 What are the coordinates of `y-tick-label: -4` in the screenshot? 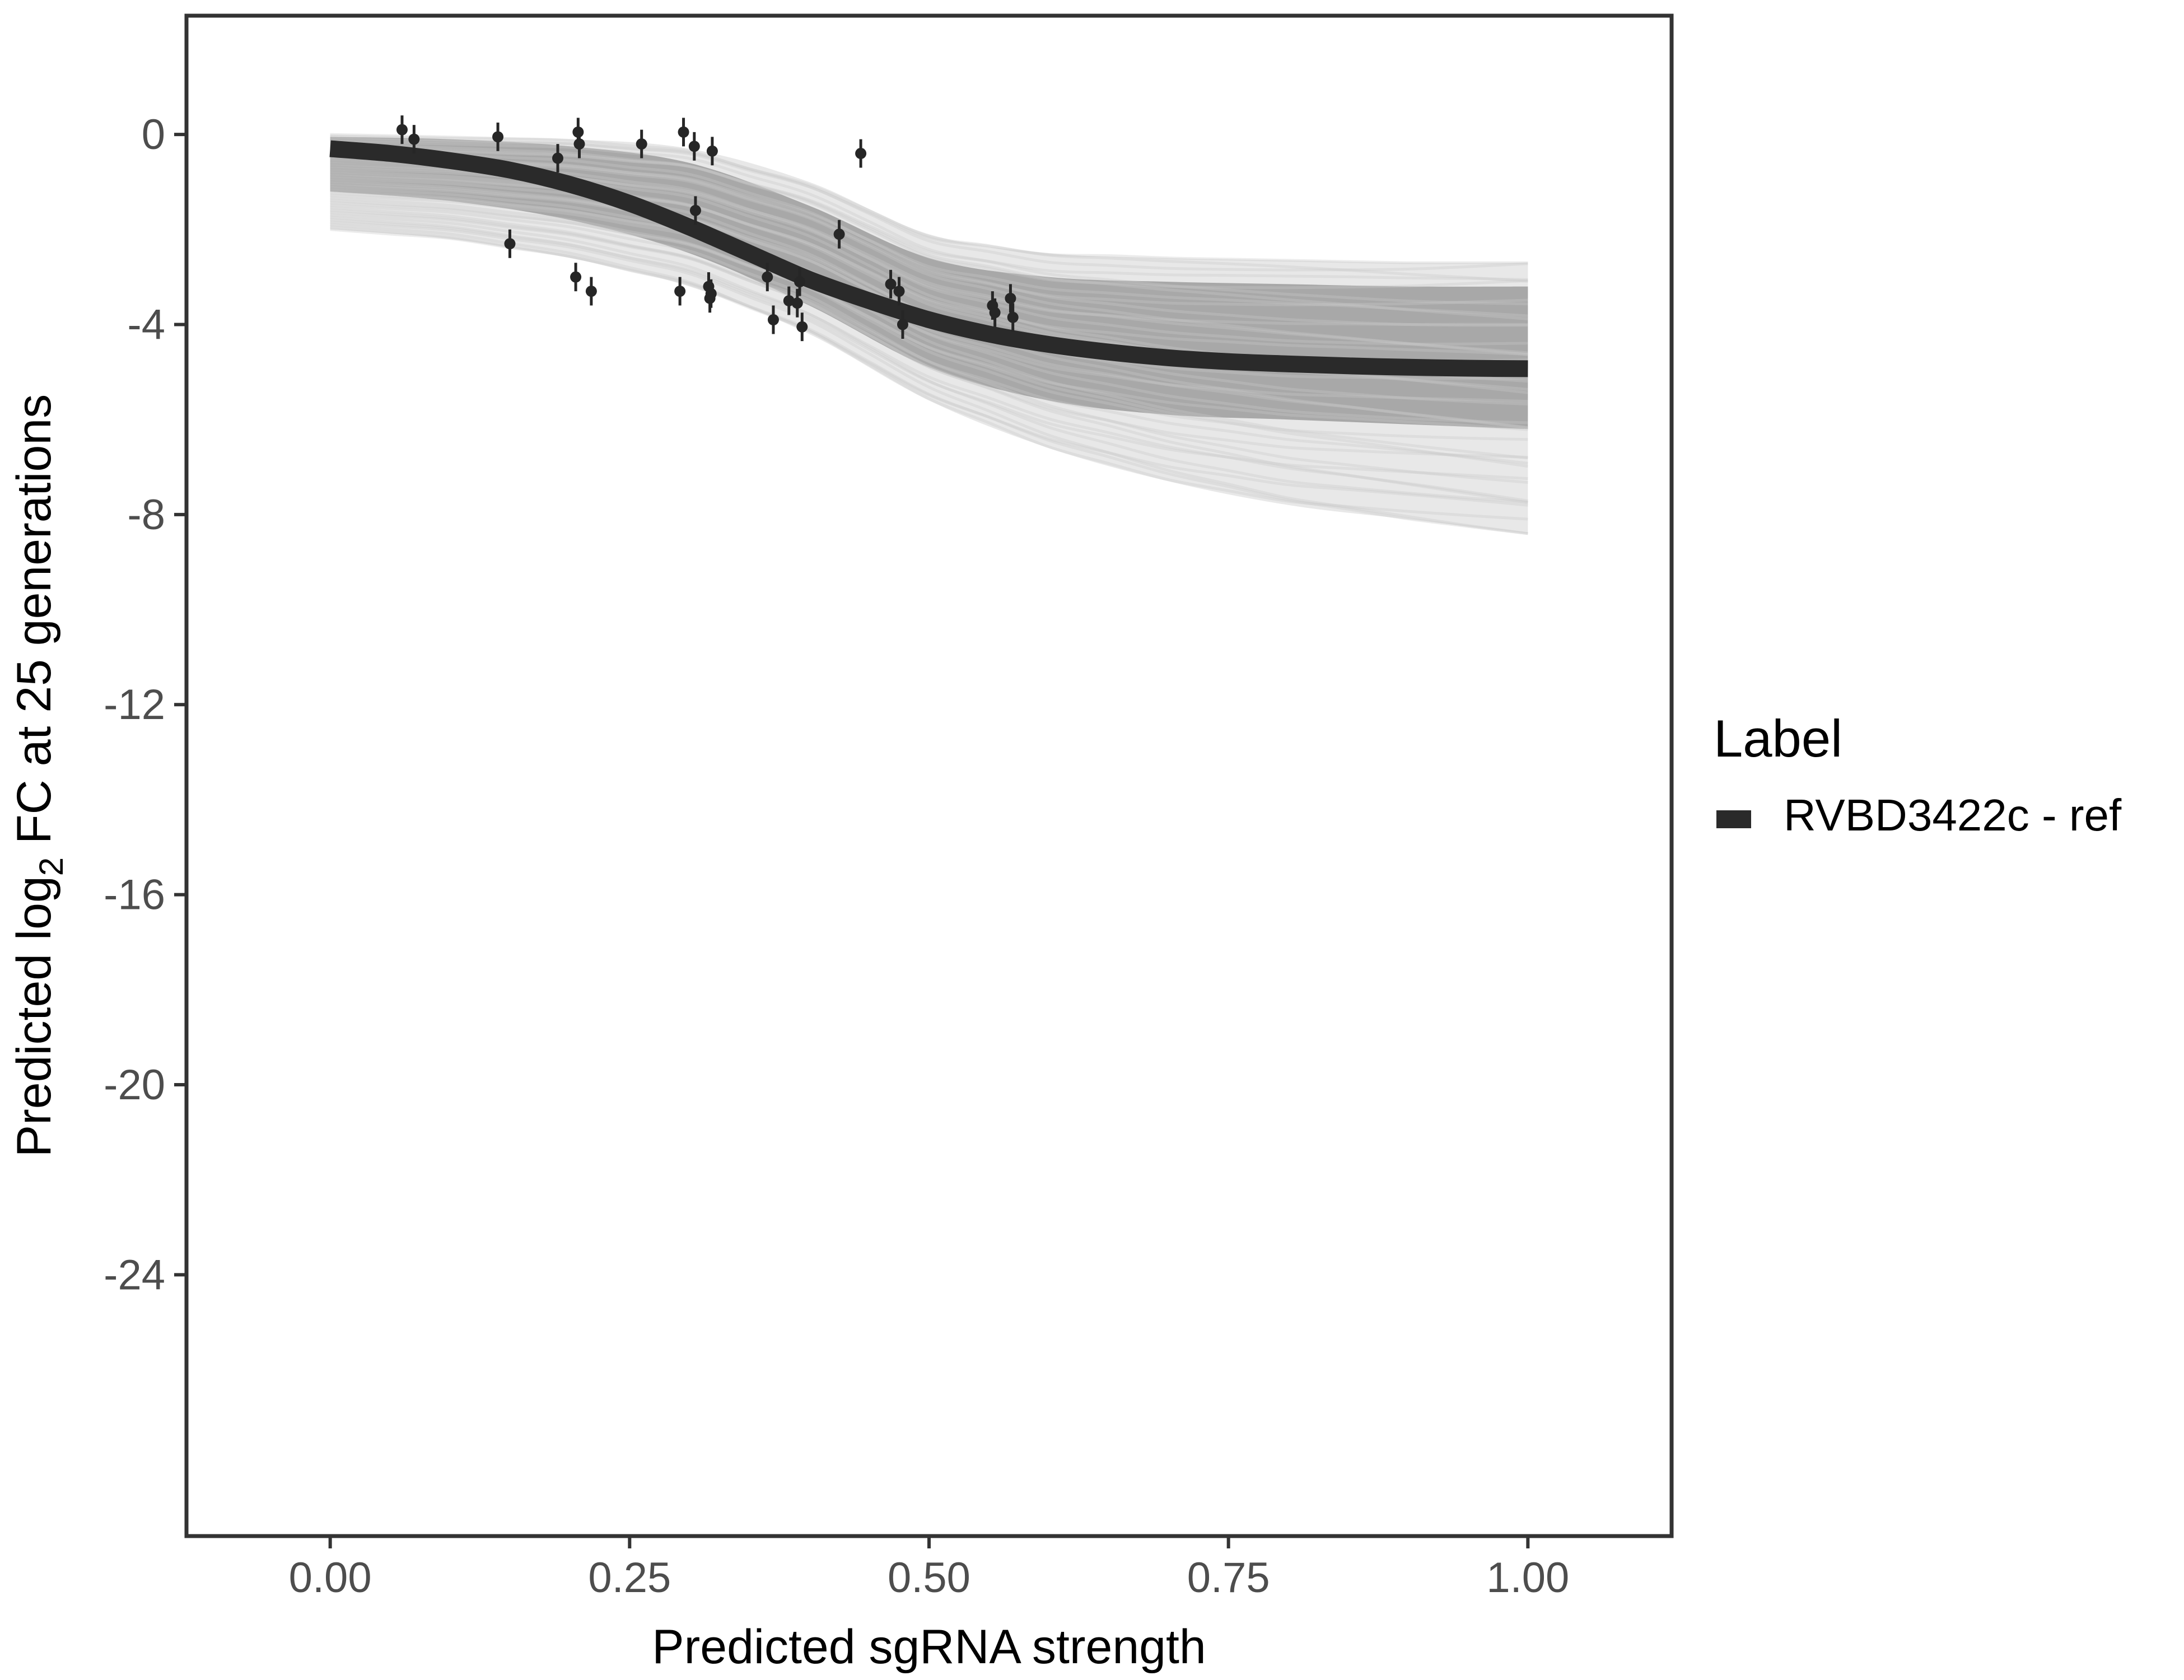 It's located at (146, 325).